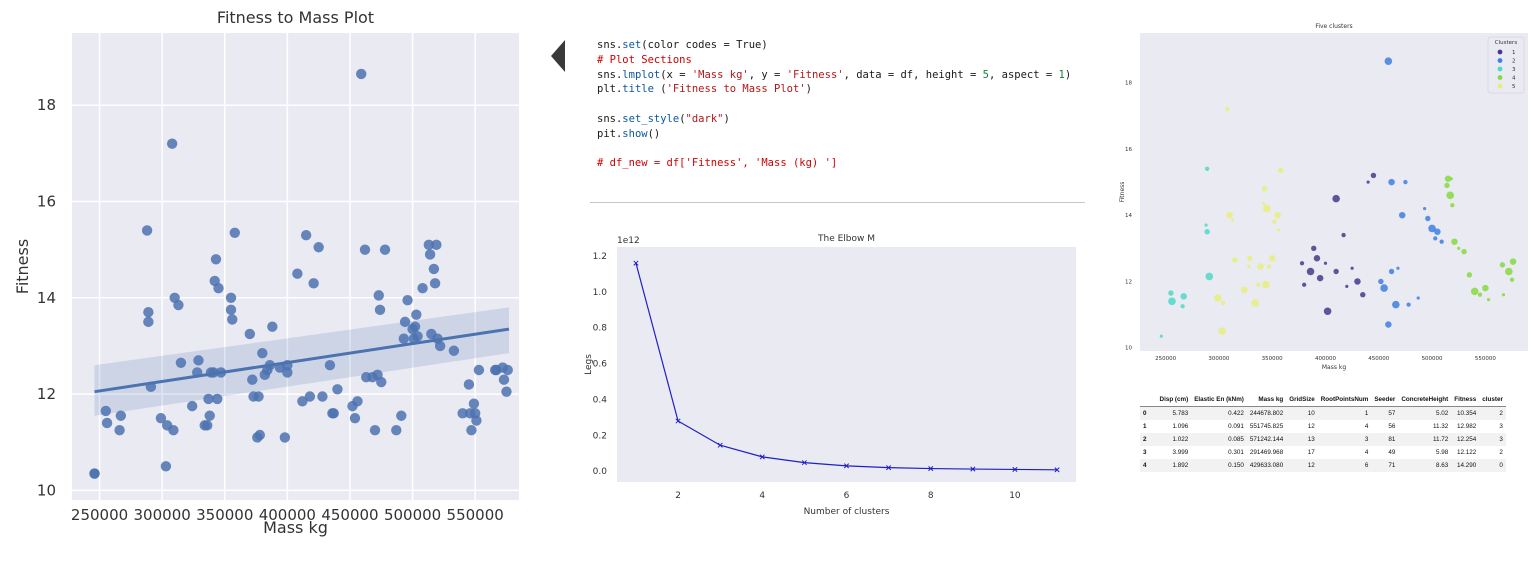 The image size is (1531, 565). What do you see at coordinates (1425, 439) in the screenshot?
I see `table-cell: 11.72` at bounding box center [1425, 439].